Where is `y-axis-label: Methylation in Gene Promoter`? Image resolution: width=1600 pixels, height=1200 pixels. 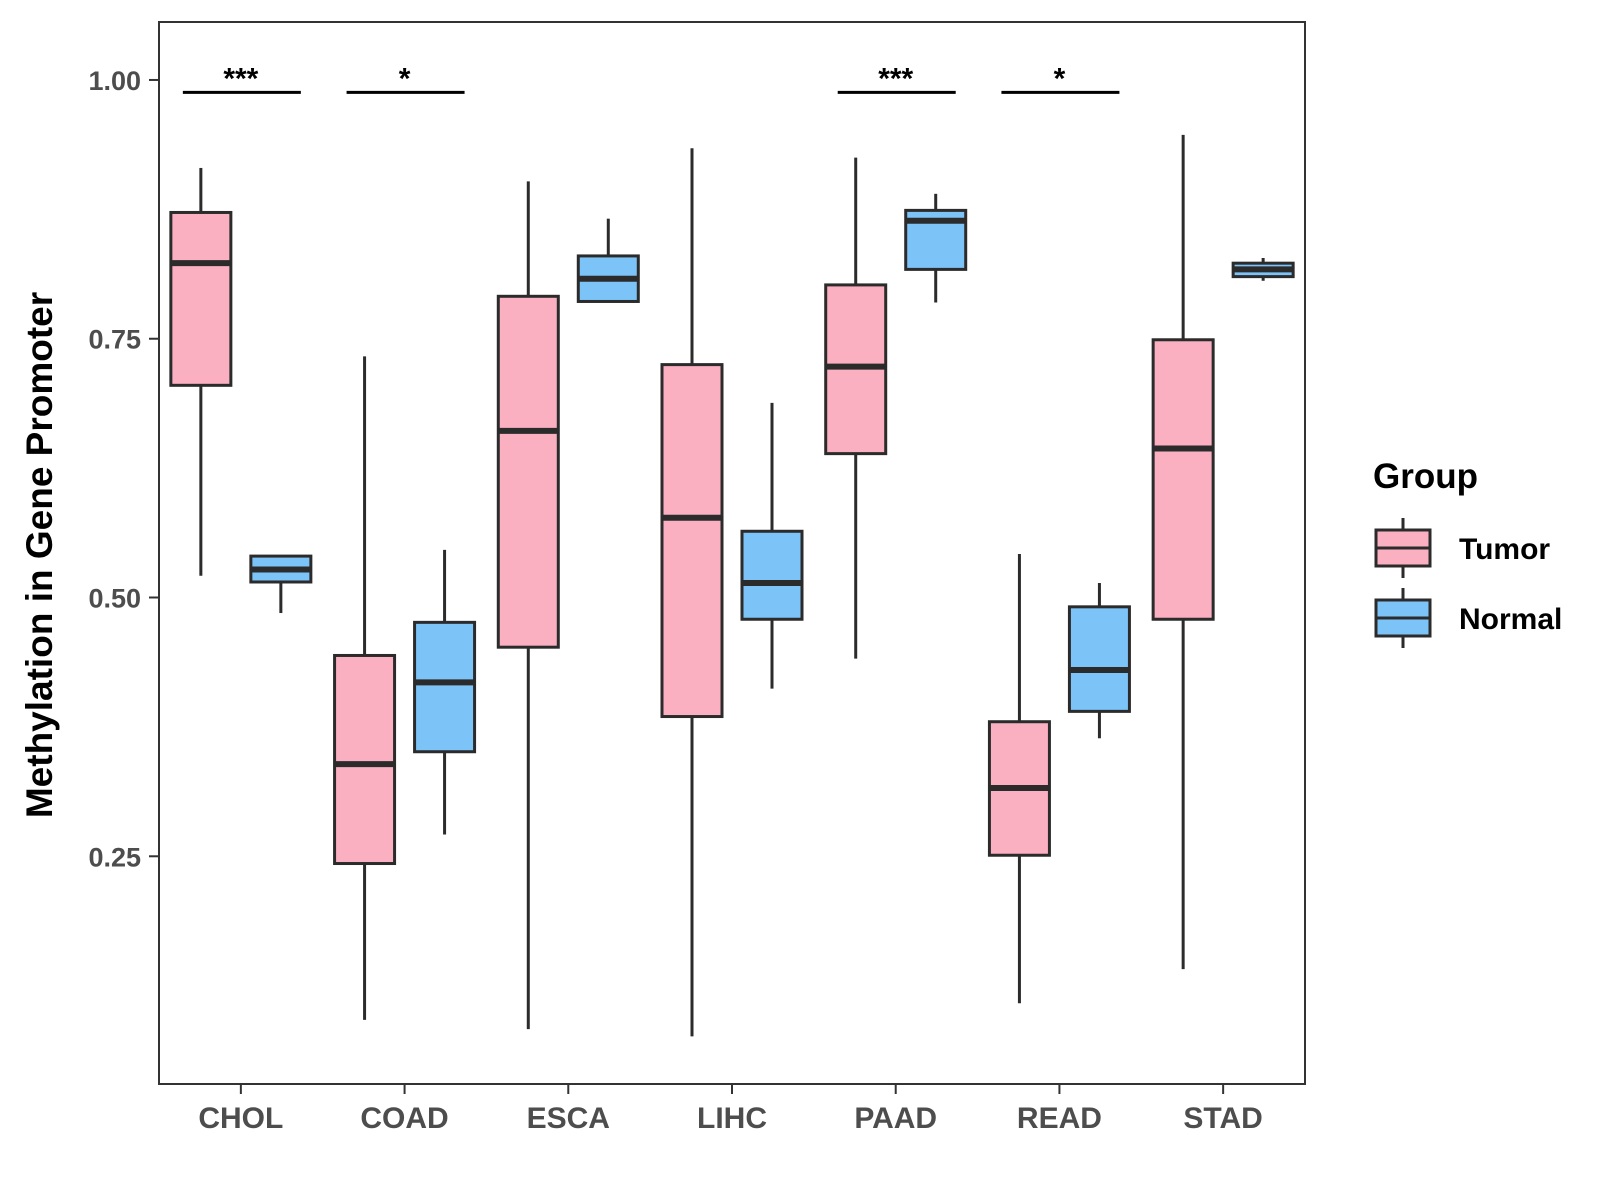 y-axis-label: Methylation in Gene Promoter is located at coordinates (39, 555).